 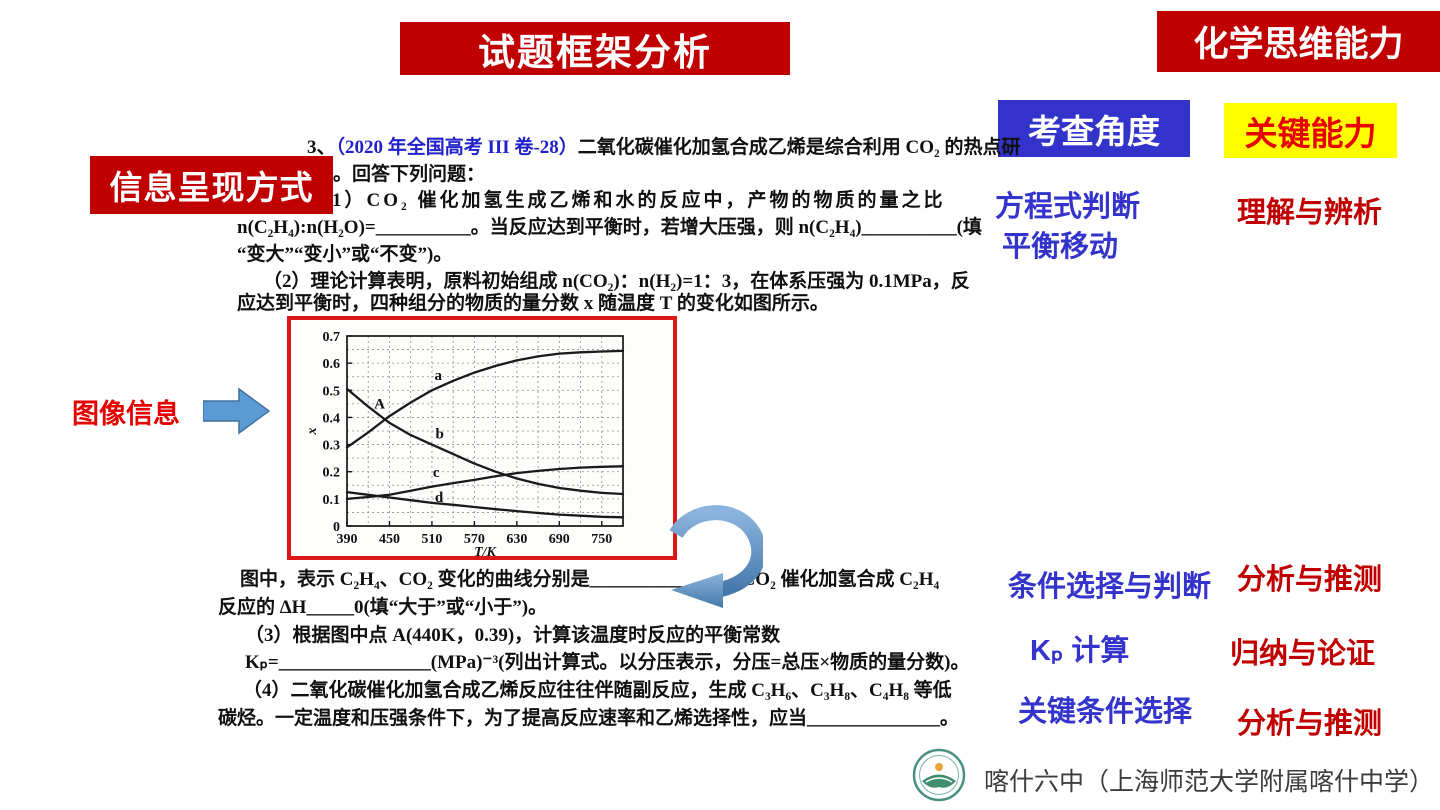 I want to click on svg-text: c, so click(x=436, y=473).